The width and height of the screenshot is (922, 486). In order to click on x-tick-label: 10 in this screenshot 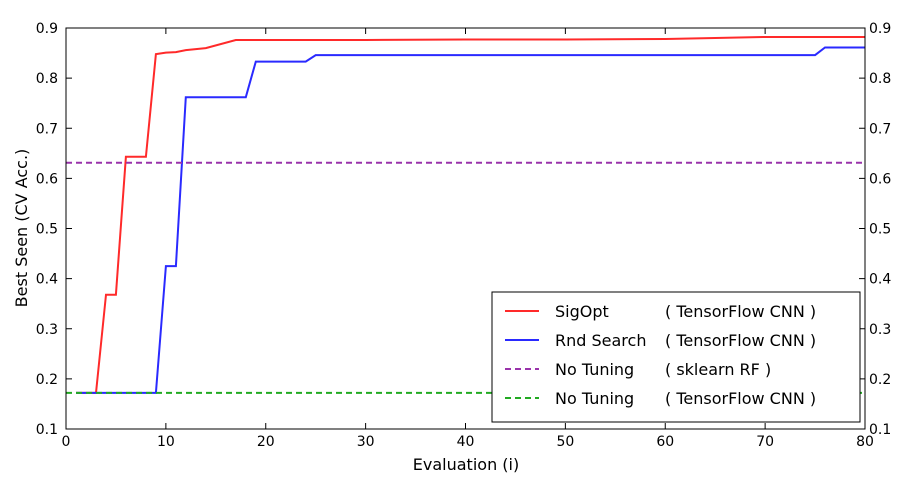, I will do `click(166, 442)`.